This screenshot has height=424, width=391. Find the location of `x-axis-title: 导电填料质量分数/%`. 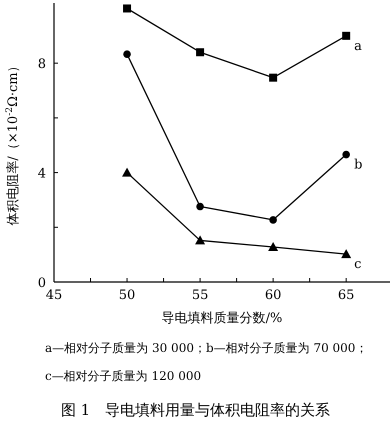

x-axis-title: 导电填料质量分数/% is located at coordinates (222, 318).